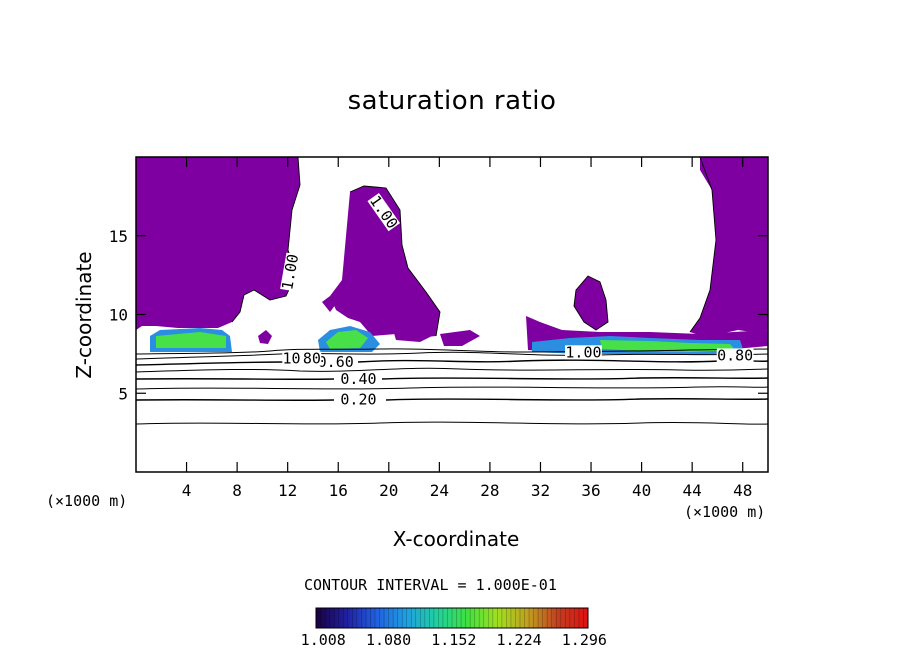  What do you see at coordinates (641, 490) in the screenshot?
I see `x-tick-label: 40` at bounding box center [641, 490].